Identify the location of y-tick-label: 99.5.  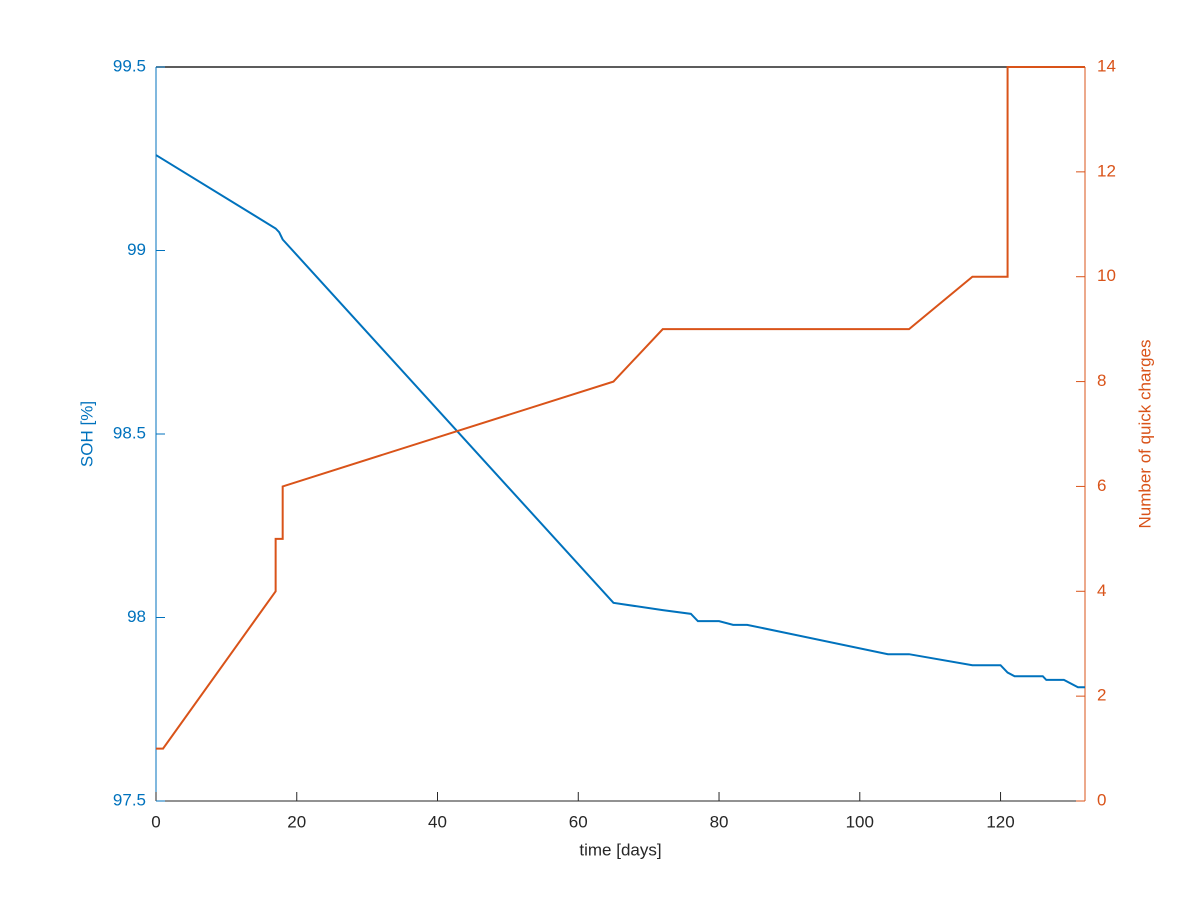
(129, 65).